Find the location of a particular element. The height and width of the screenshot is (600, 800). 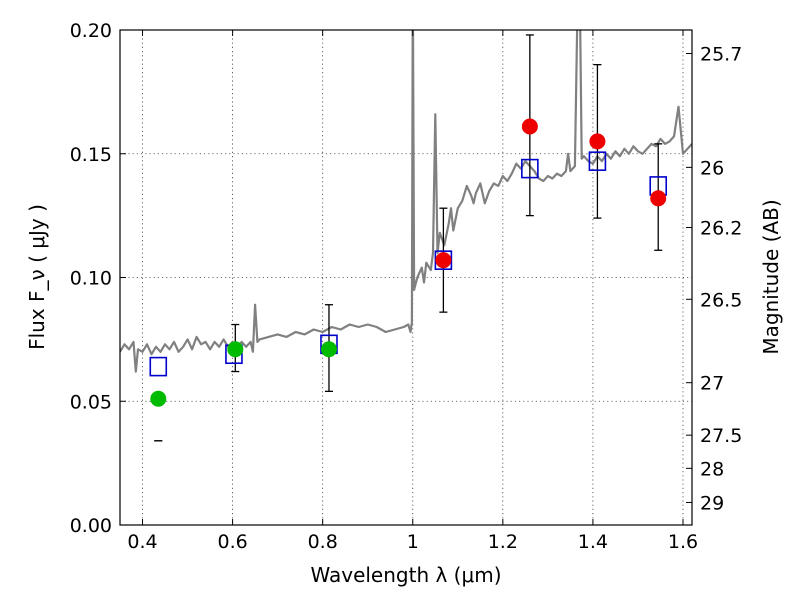

x-tick-label: 0.8 is located at coordinates (323, 542).